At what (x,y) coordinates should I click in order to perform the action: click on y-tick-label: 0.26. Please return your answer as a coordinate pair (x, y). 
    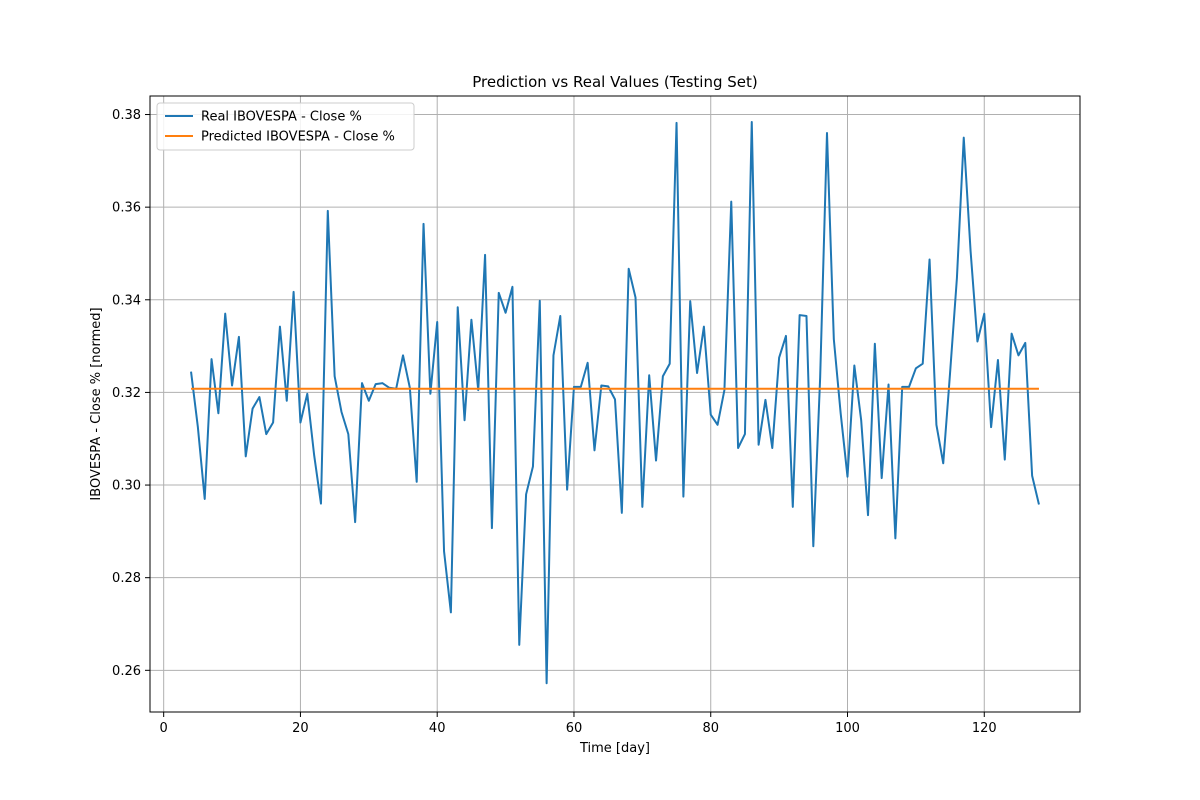
    Looking at the image, I should click on (126, 671).